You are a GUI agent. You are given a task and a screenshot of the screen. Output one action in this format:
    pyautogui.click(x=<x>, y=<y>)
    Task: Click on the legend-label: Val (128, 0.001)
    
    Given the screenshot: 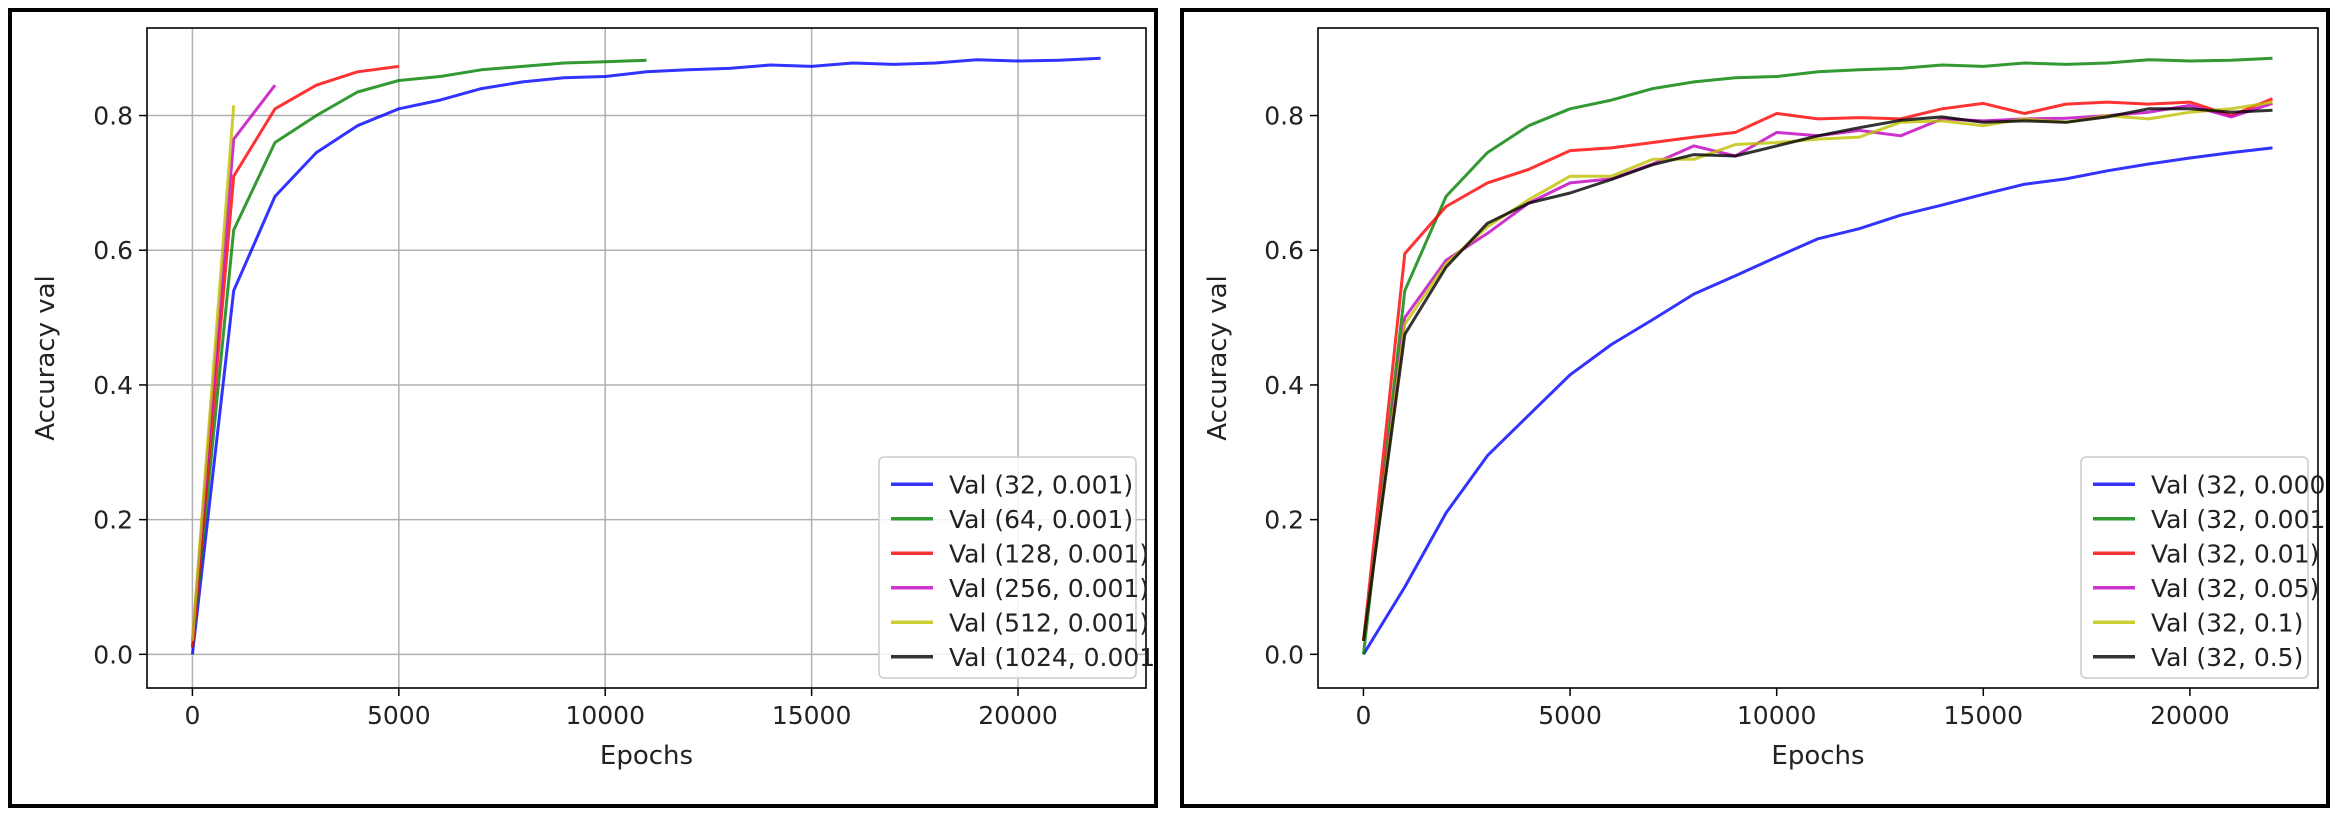 What is the action you would take?
    pyautogui.click(x=1049, y=553)
    